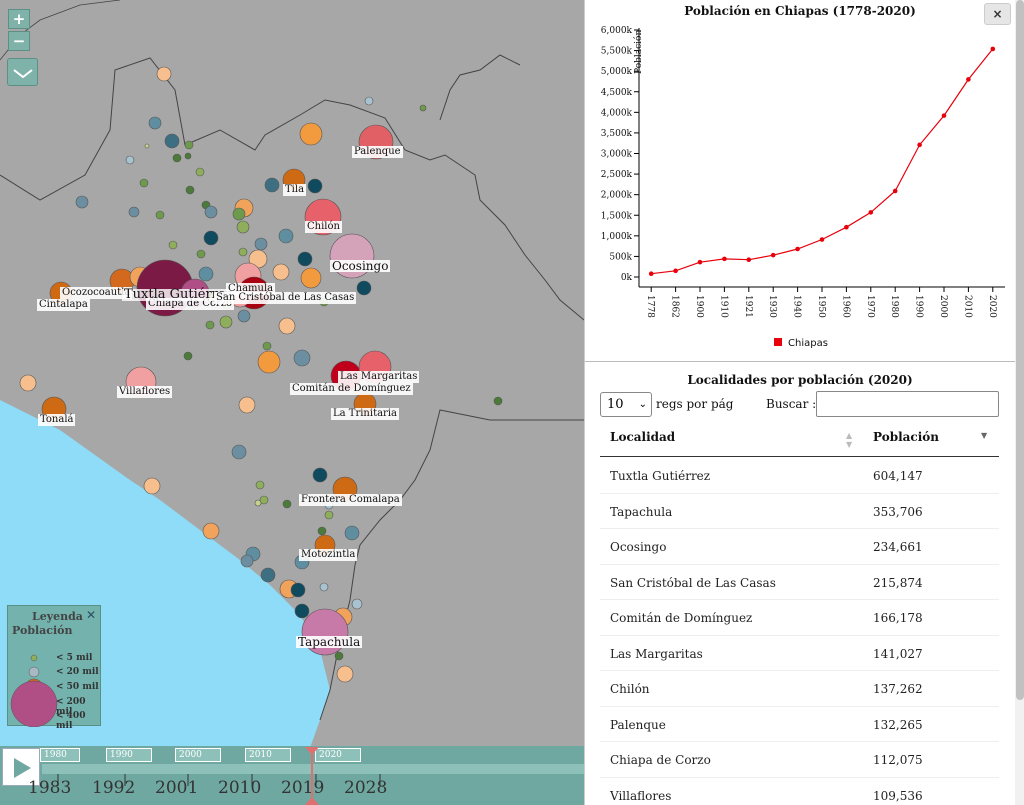 The width and height of the screenshot is (1024, 805). What do you see at coordinates (799, 476) in the screenshot?
I see `table-row: Tuxtla Gutiérrez 604,147` at bounding box center [799, 476].